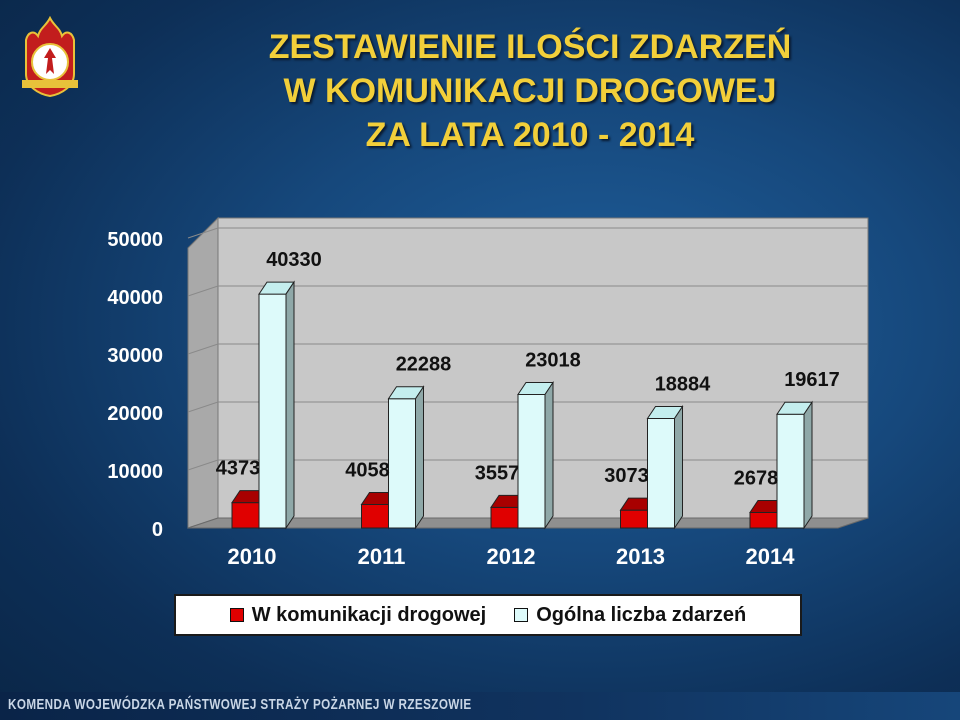 The width and height of the screenshot is (960, 720). Describe the element at coordinates (626, 476) in the screenshot. I see `data-label-road: 3073` at that location.